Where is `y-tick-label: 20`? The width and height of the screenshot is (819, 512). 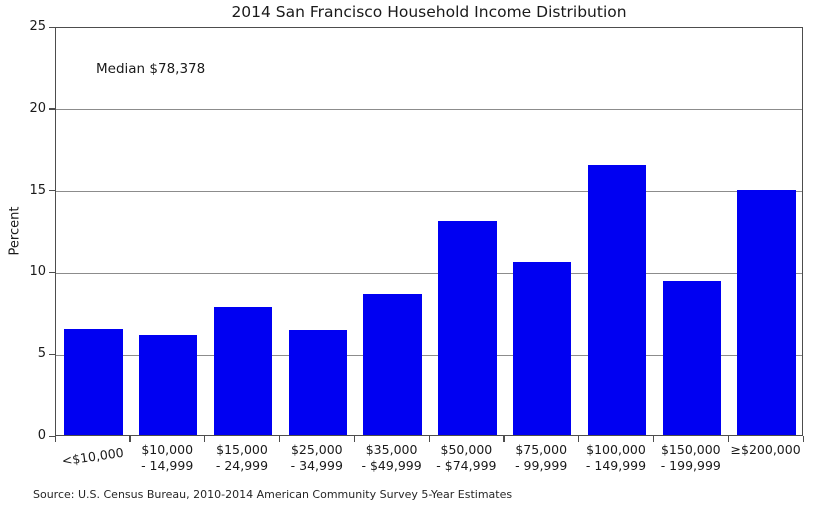 y-tick-label: 20 is located at coordinates (37, 108).